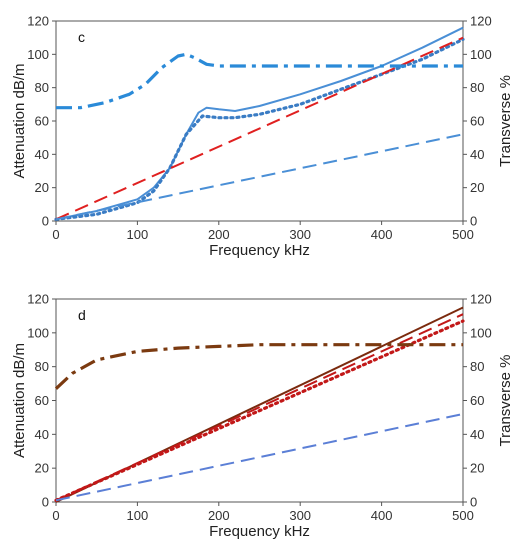  What do you see at coordinates (81, 37) in the screenshot?
I see `panel-label: c` at bounding box center [81, 37].